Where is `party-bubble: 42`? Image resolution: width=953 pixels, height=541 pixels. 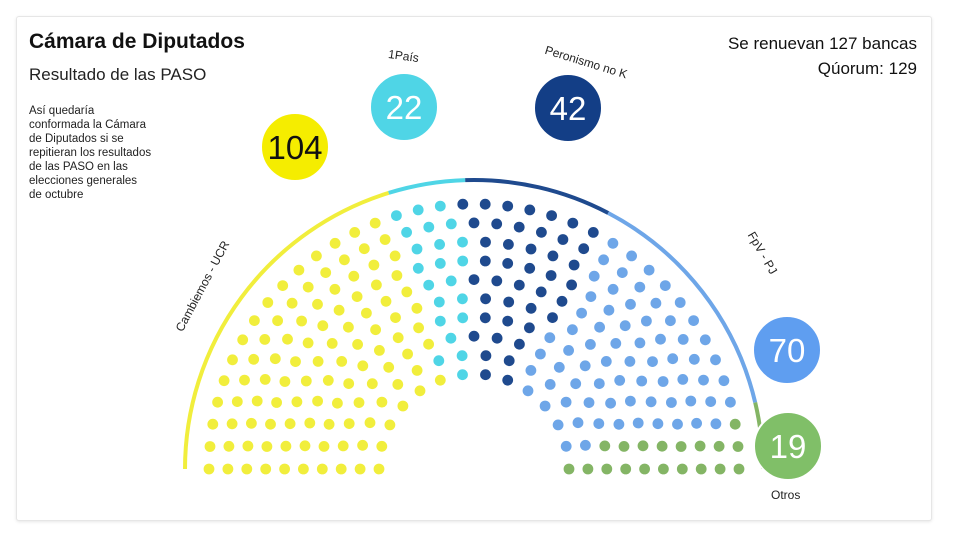 party-bubble: 42 is located at coordinates (568, 108).